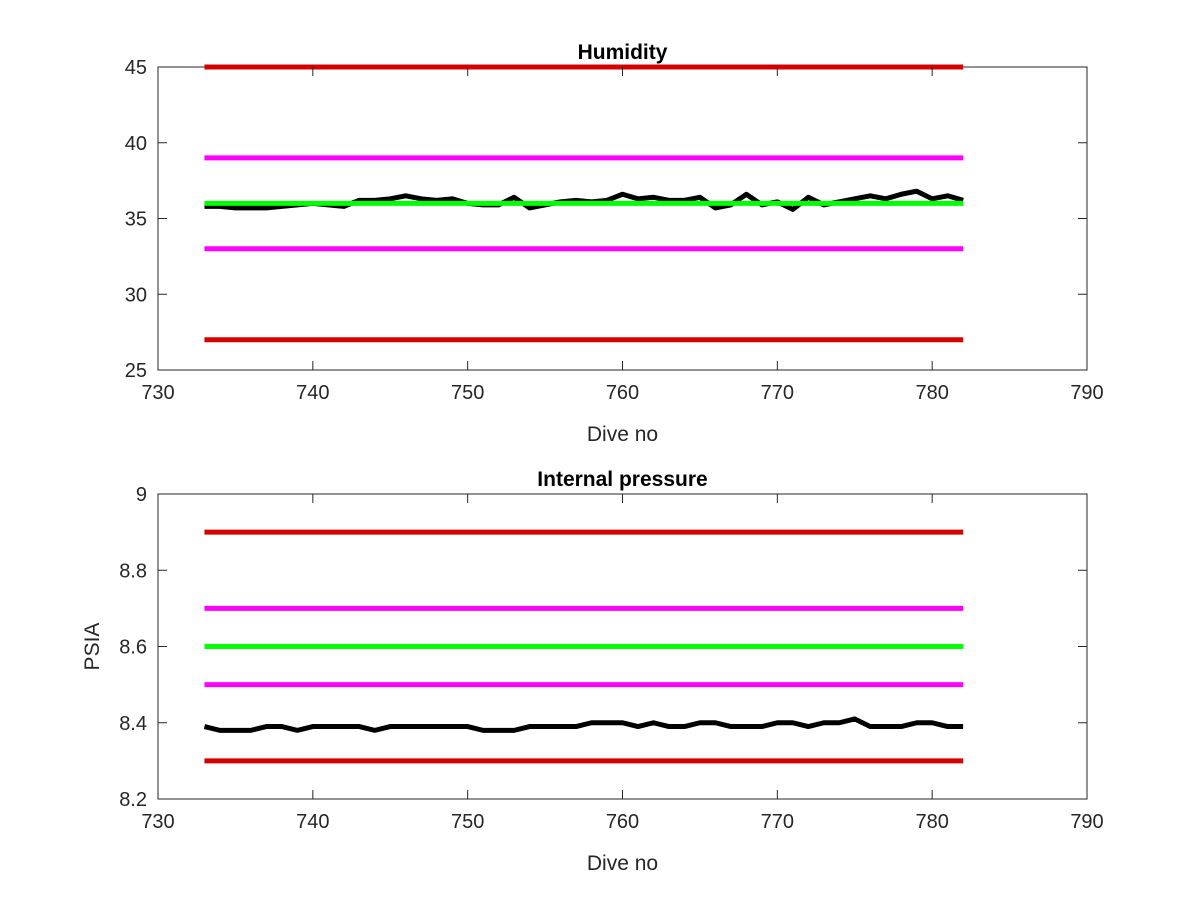 The image size is (1200, 900). Describe the element at coordinates (136, 295) in the screenshot. I see `y-tick-label: 30` at that location.